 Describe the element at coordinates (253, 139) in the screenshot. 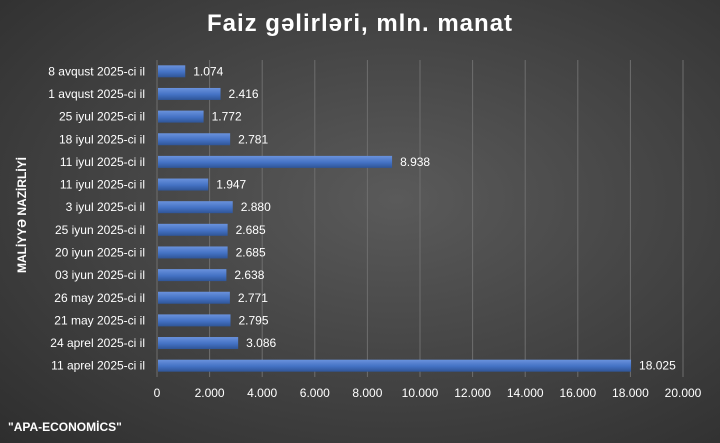

I see `data-label: 2.781` at that location.